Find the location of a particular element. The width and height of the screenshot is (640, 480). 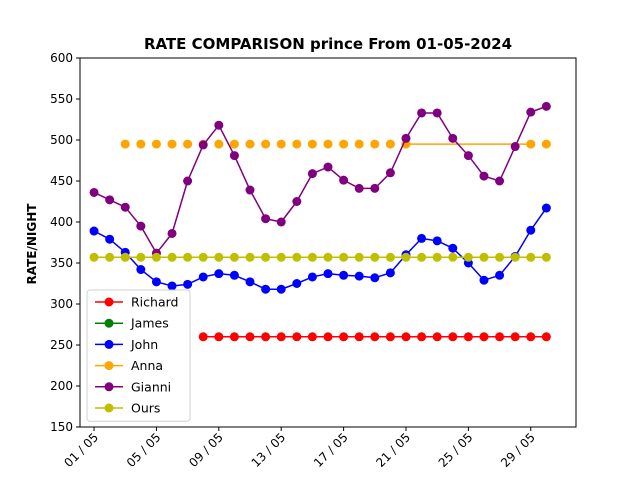

y-tick-label: 350 is located at coordinates (61, 263).